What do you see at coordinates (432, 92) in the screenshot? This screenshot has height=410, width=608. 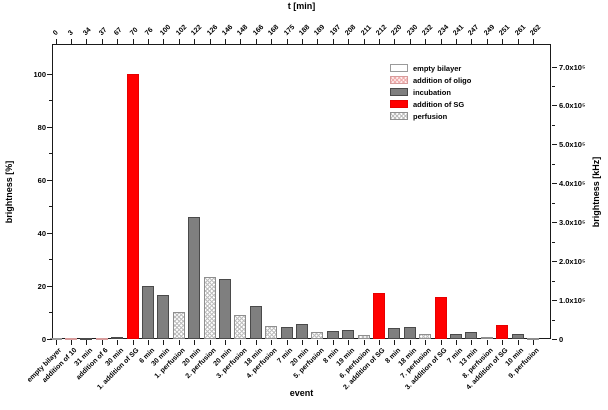 I see `legend-label: incubation` at bounding box center [432, 92].